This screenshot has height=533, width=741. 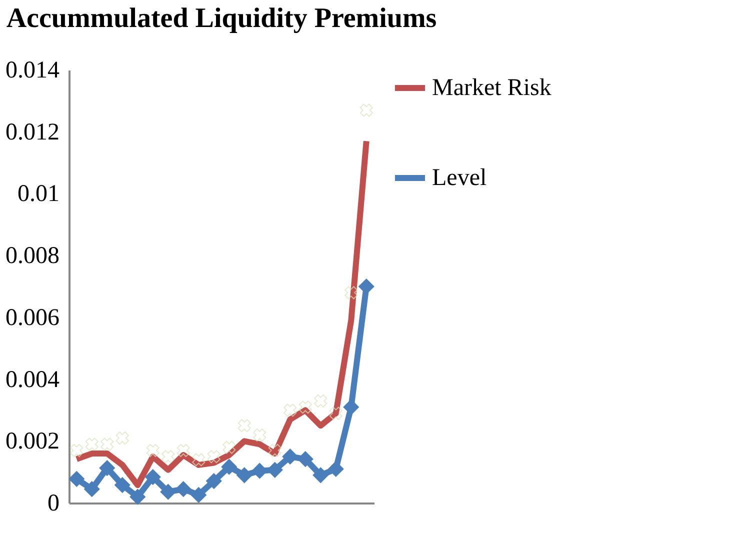 I want to click on y-tick-label: 0.004, so click(x=33, y=379).